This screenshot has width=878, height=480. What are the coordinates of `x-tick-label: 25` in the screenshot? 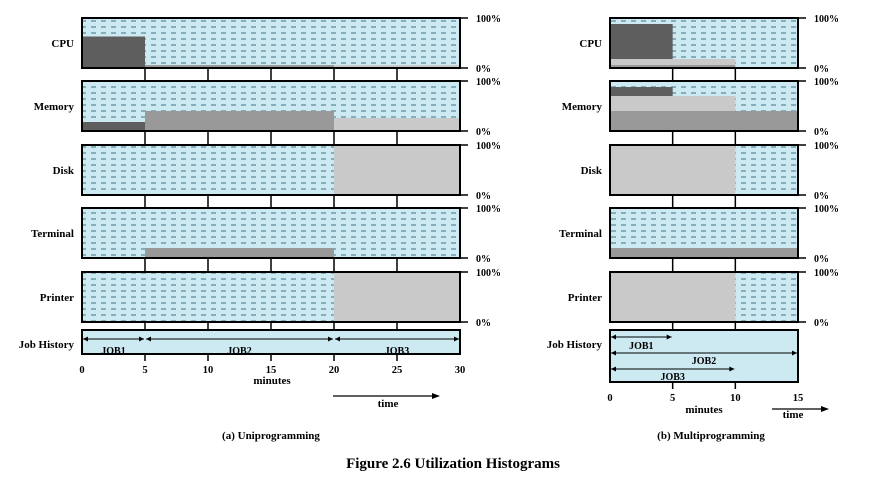 It's located at (397, 370).